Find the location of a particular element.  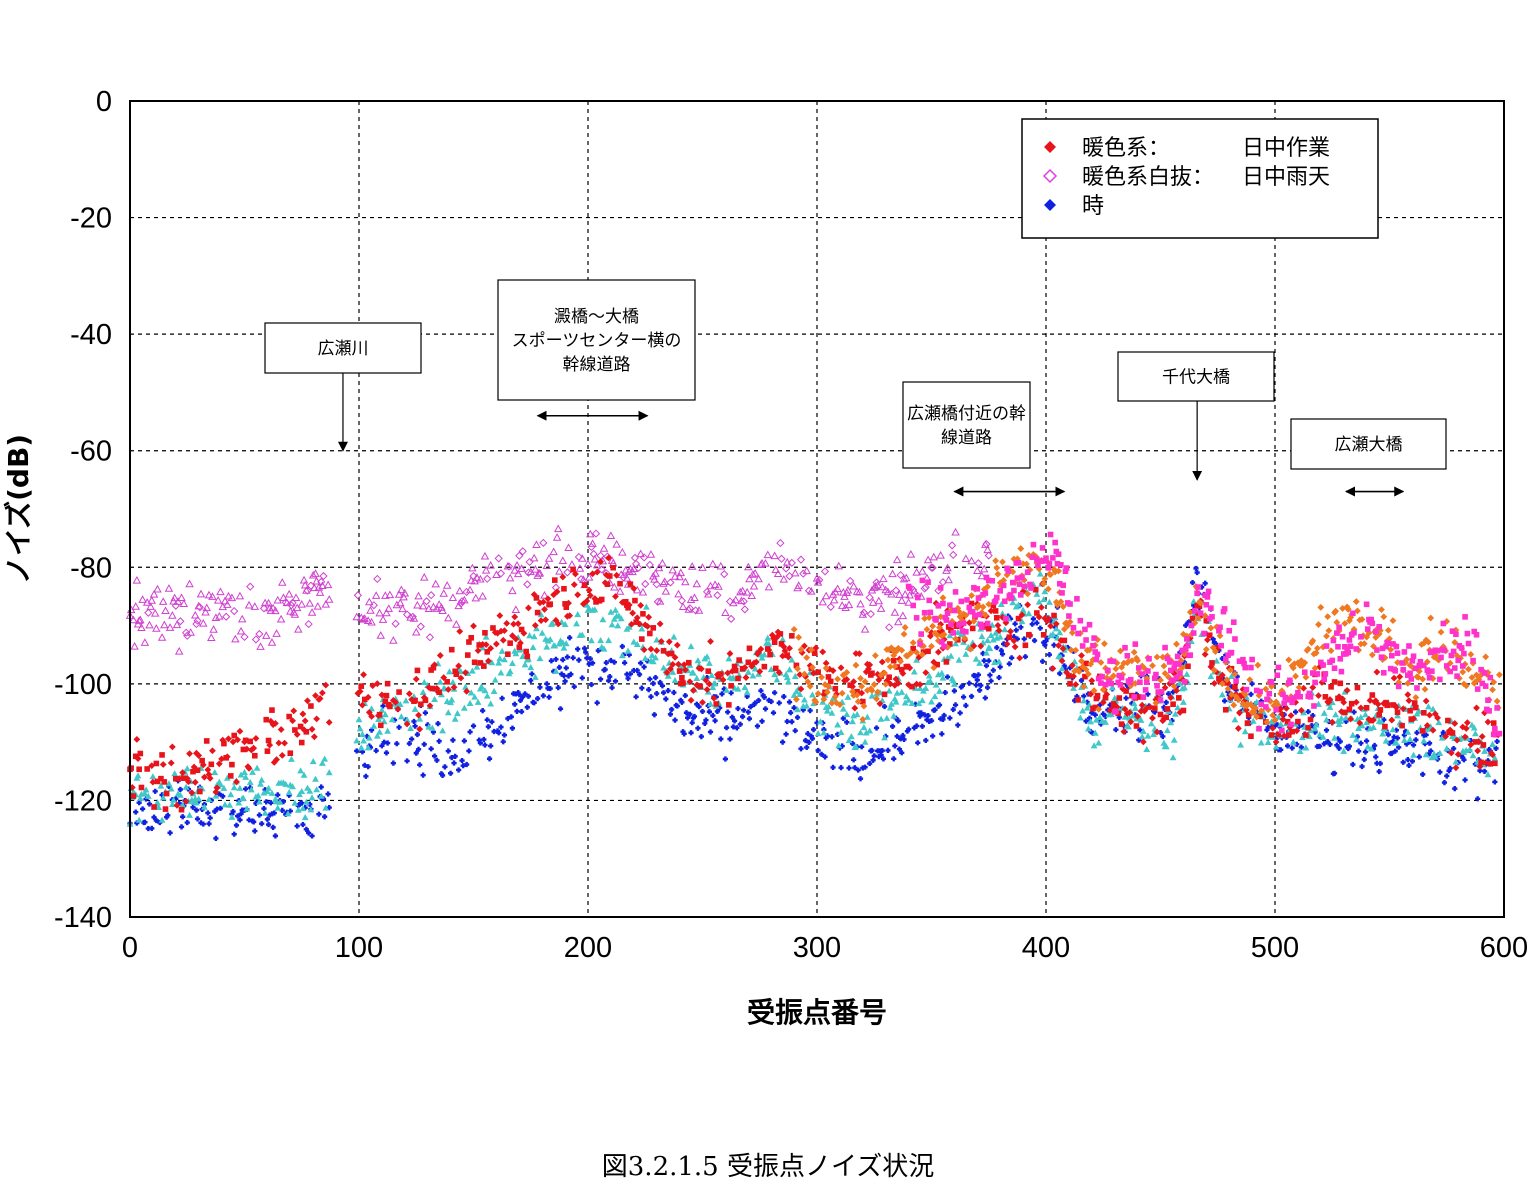

annotation-text: 広瀬大橋 is located at coordinates (1369, 445).